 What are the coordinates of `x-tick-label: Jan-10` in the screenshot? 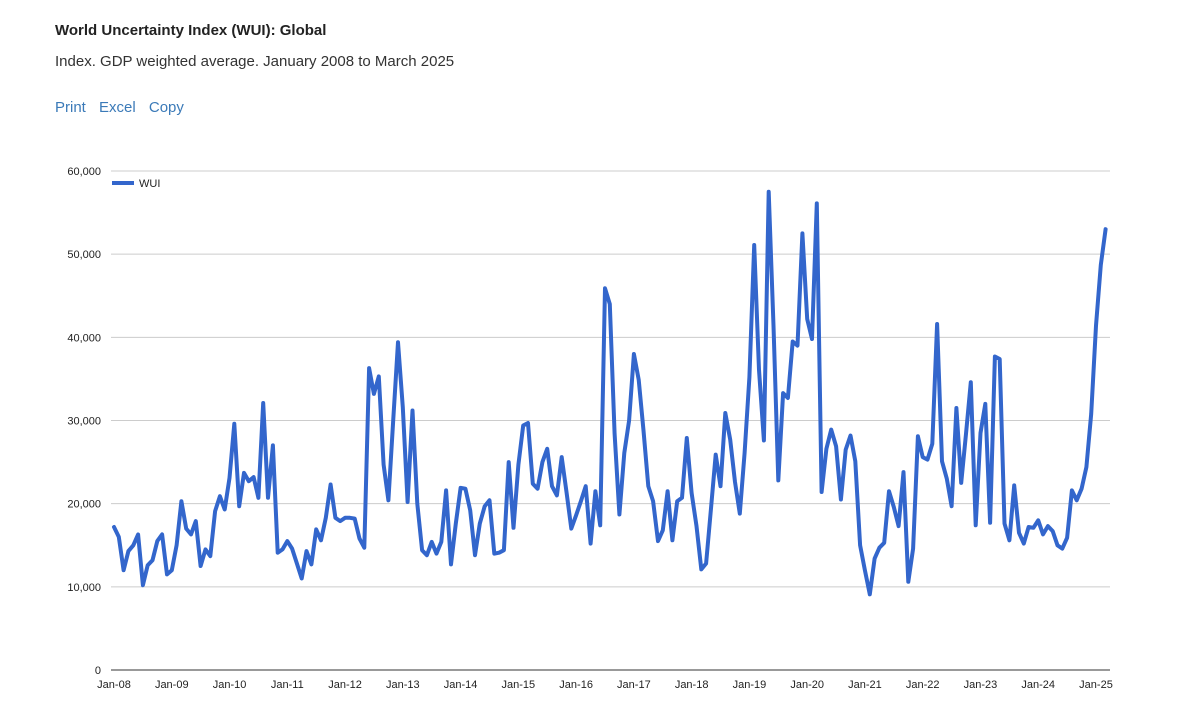 It's located at (230, 685).